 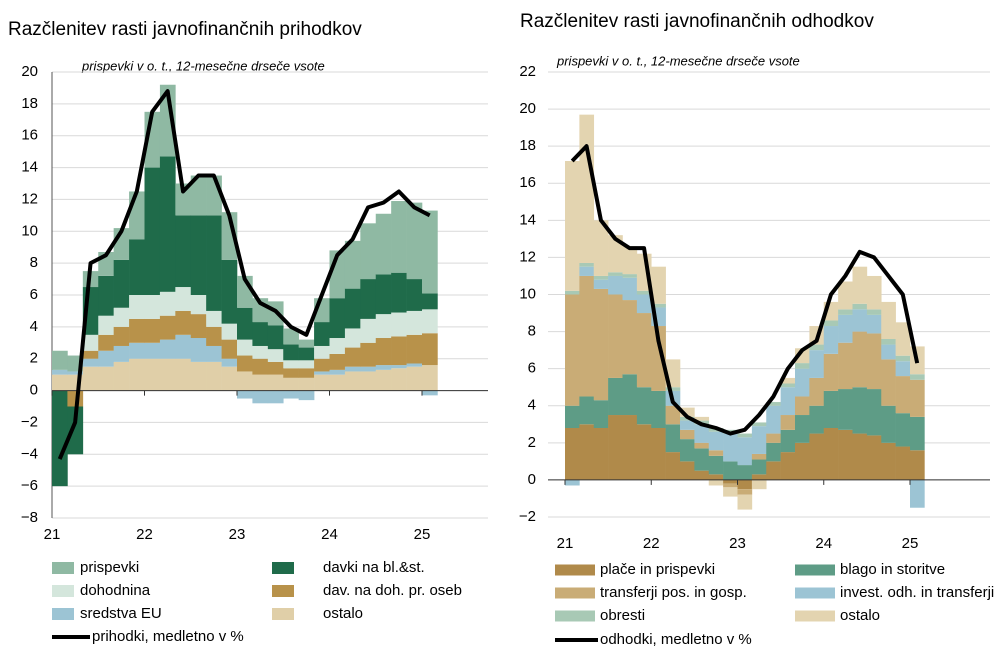 I want to click on y-tick-label: 14, so click(x=527, y=219).